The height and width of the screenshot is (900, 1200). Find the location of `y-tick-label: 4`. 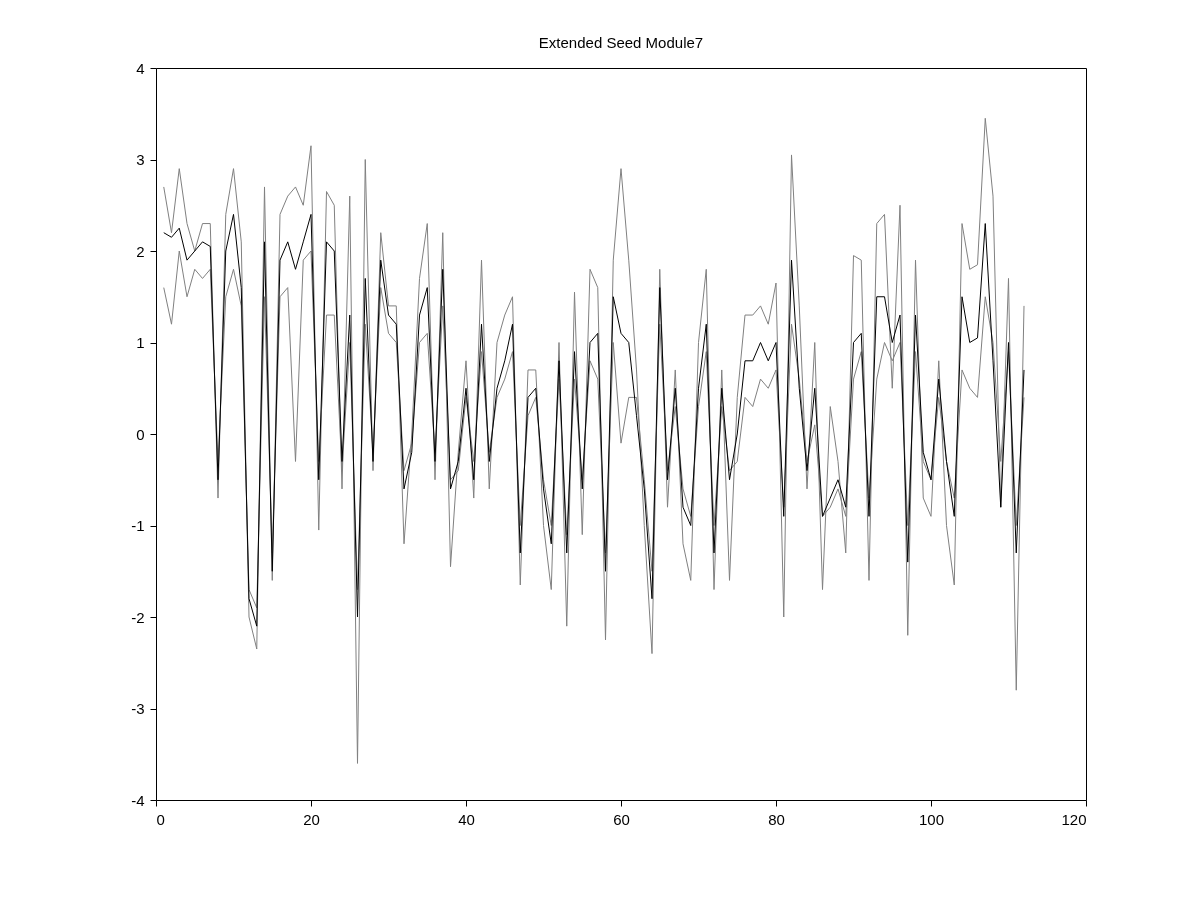

y-tick-label: 4 is located at coordinates (140, 68).